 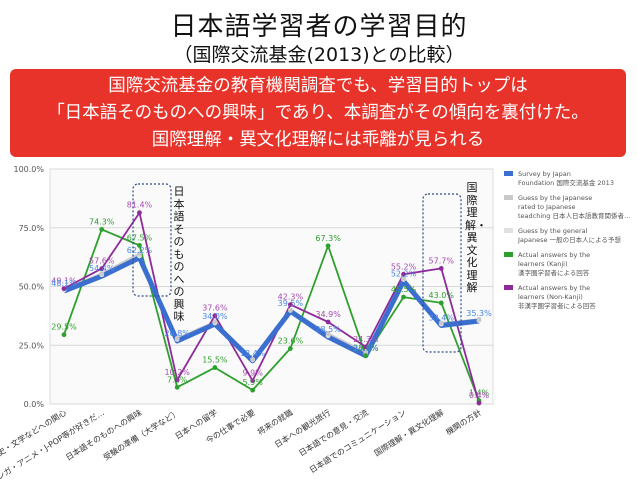 I want to click on y-tick-label: 100.0%, so click(x=28, y=169).